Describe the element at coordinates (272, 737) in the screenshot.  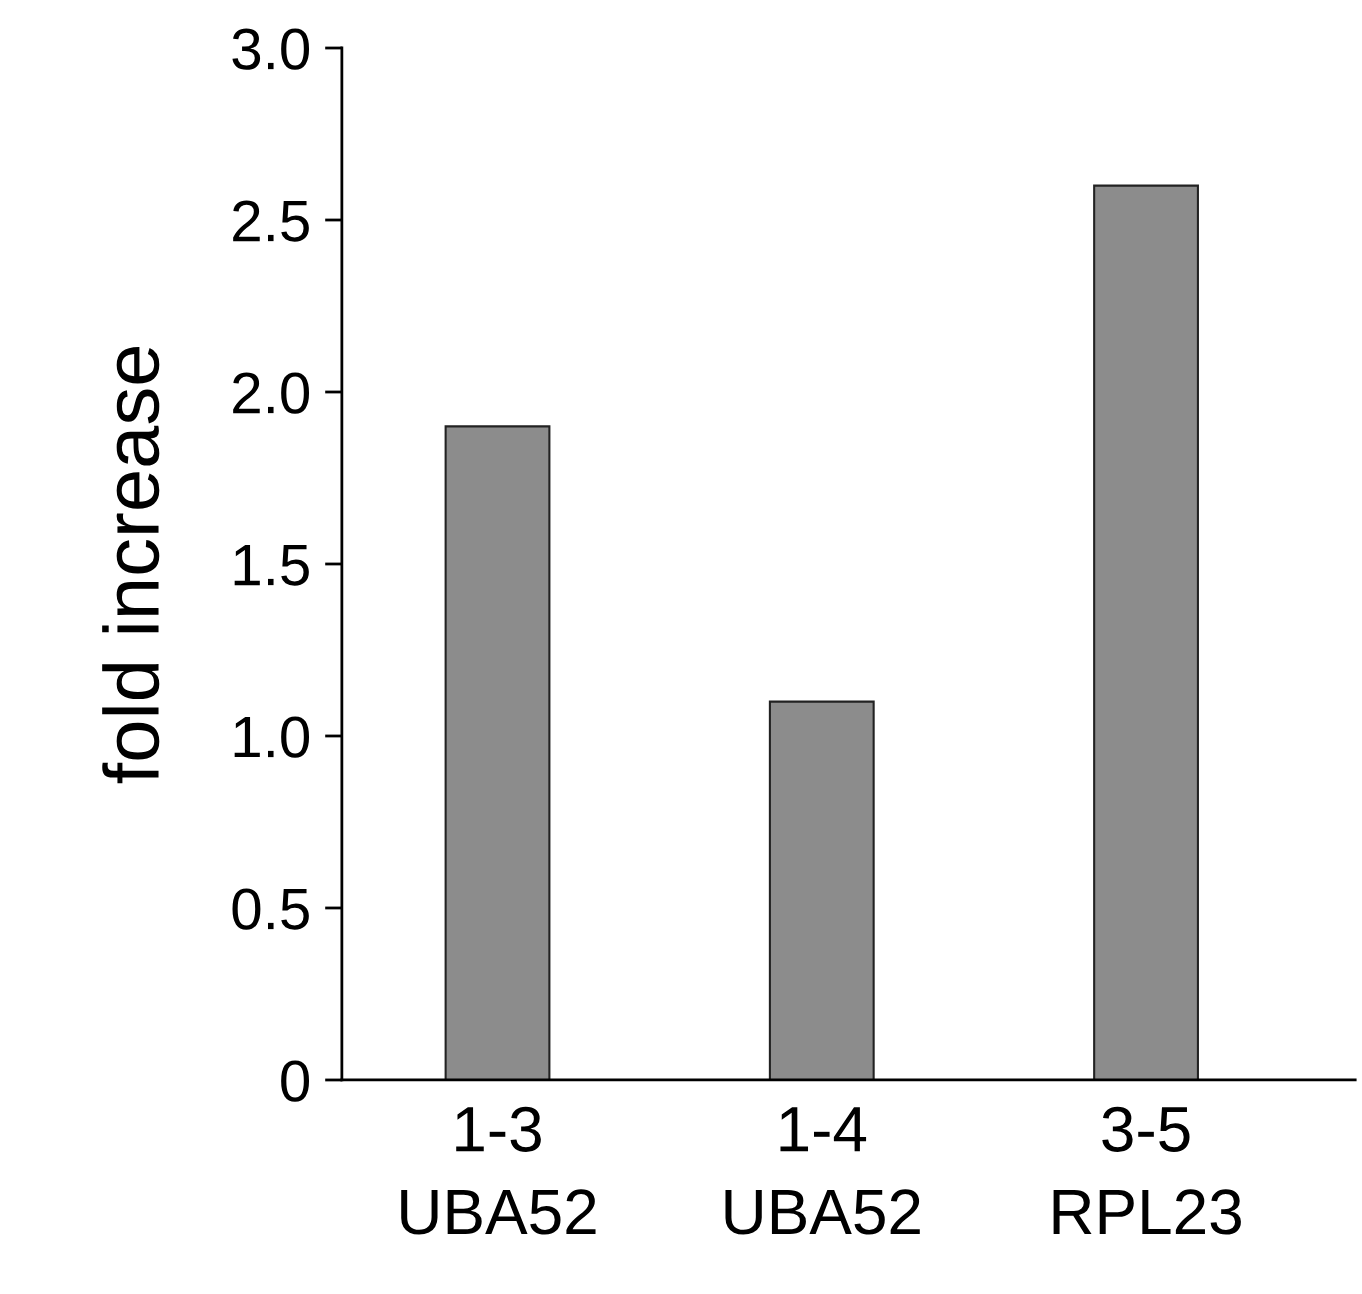
I see `y-tick-label: 1.0` at that location.